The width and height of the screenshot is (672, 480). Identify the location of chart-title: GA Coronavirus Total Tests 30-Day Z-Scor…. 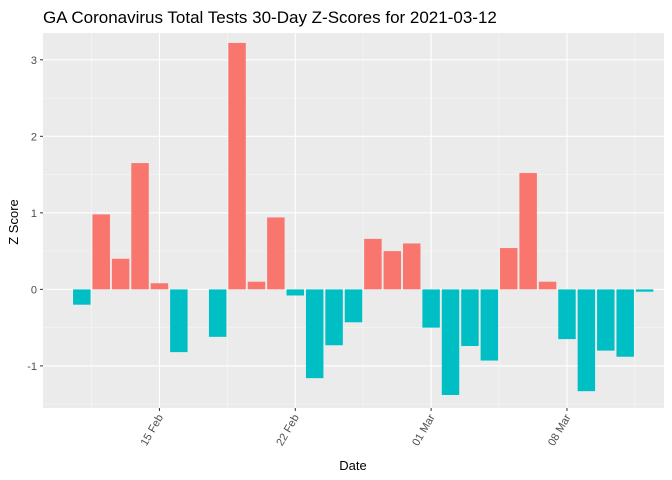
(270, 17).